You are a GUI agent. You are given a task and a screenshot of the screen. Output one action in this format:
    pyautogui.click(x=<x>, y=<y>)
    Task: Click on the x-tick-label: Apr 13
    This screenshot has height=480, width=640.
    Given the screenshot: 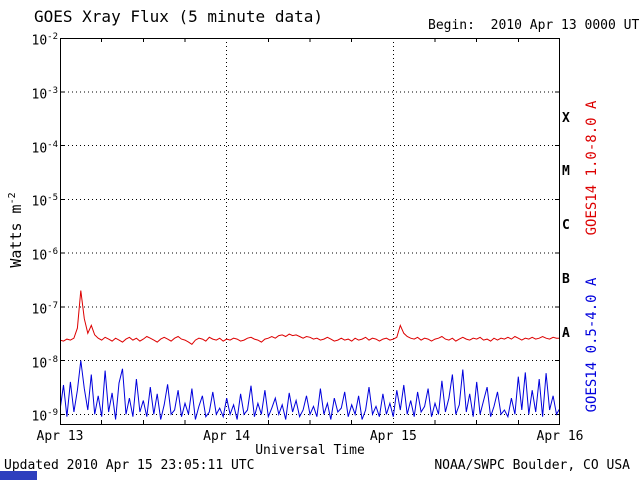 What is the action you would take?
    pyautogui.click(x=60, y=436)
    